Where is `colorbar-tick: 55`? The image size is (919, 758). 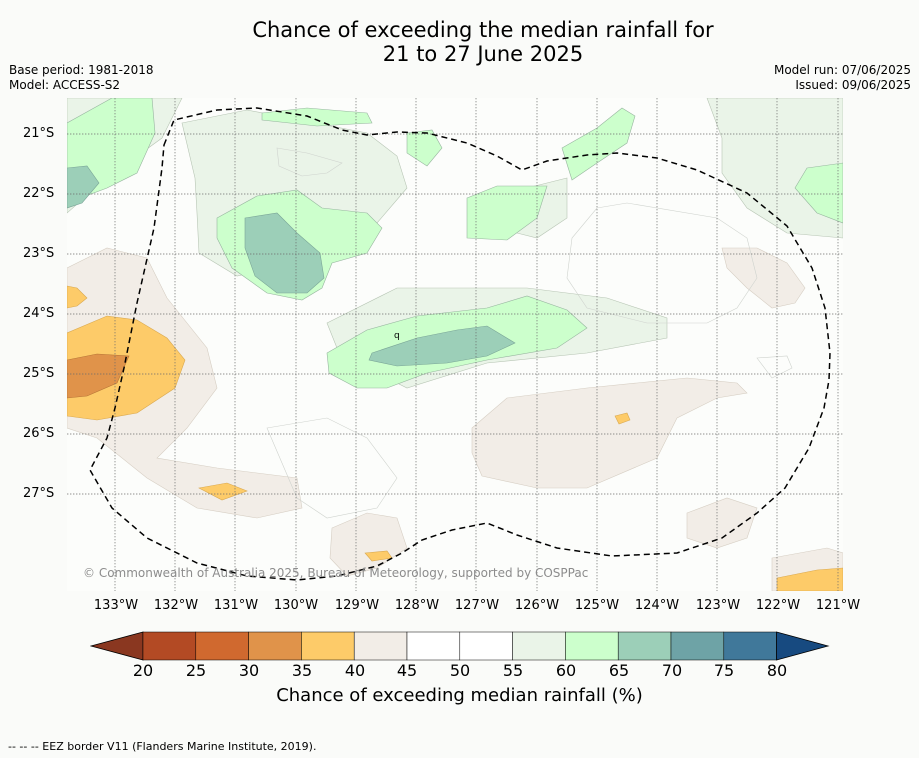 colorbar-tick: 55 is located at coordinates (513, 670).